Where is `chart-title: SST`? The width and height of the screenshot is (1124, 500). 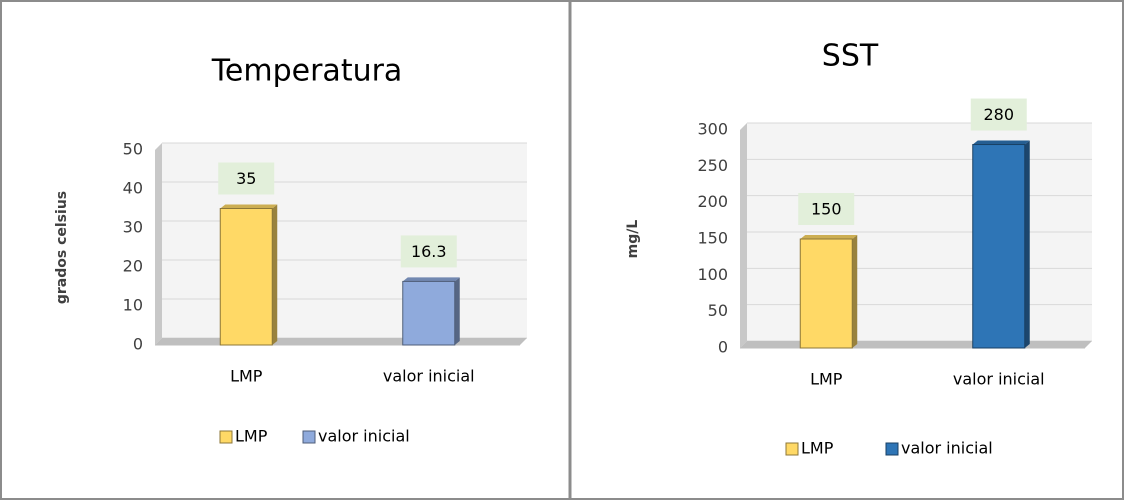
chart-title: SST is located at coordinates (850, 56).